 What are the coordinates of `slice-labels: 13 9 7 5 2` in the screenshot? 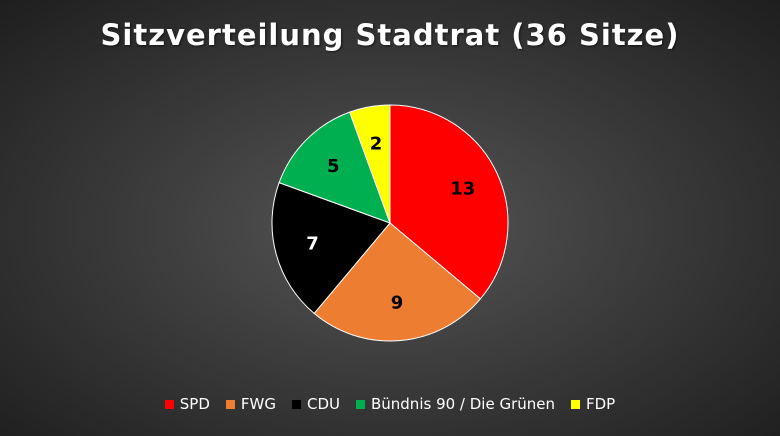 It's located at (390, 223).